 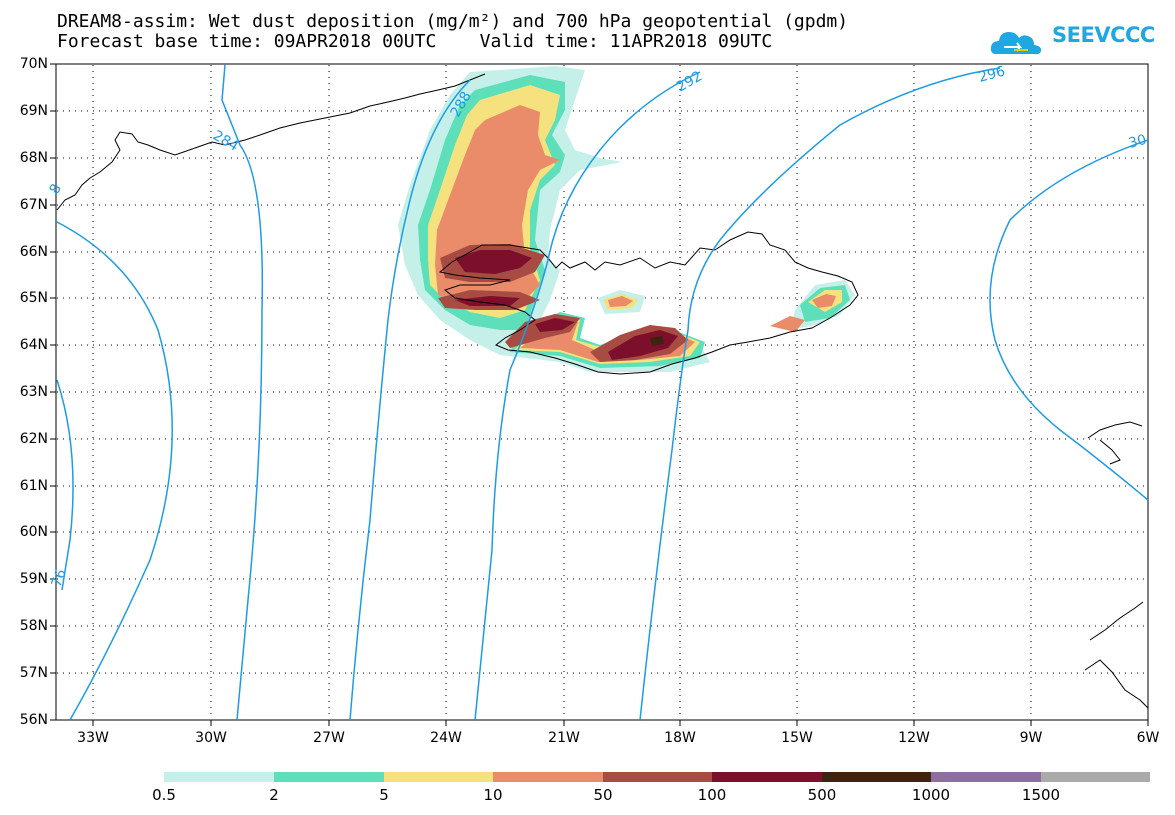 What do you see at coordinates (1103, 35) in the screenshot?
I see `logo-text: SEEVCCC` at bounding box center [1103, 35].